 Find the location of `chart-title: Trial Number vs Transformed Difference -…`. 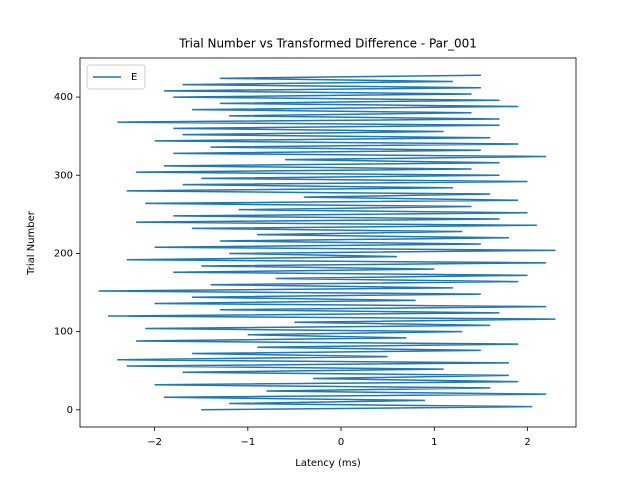

chart-title: Trial Number vs Transformed Difference -… is located at coordinates (327, 44).